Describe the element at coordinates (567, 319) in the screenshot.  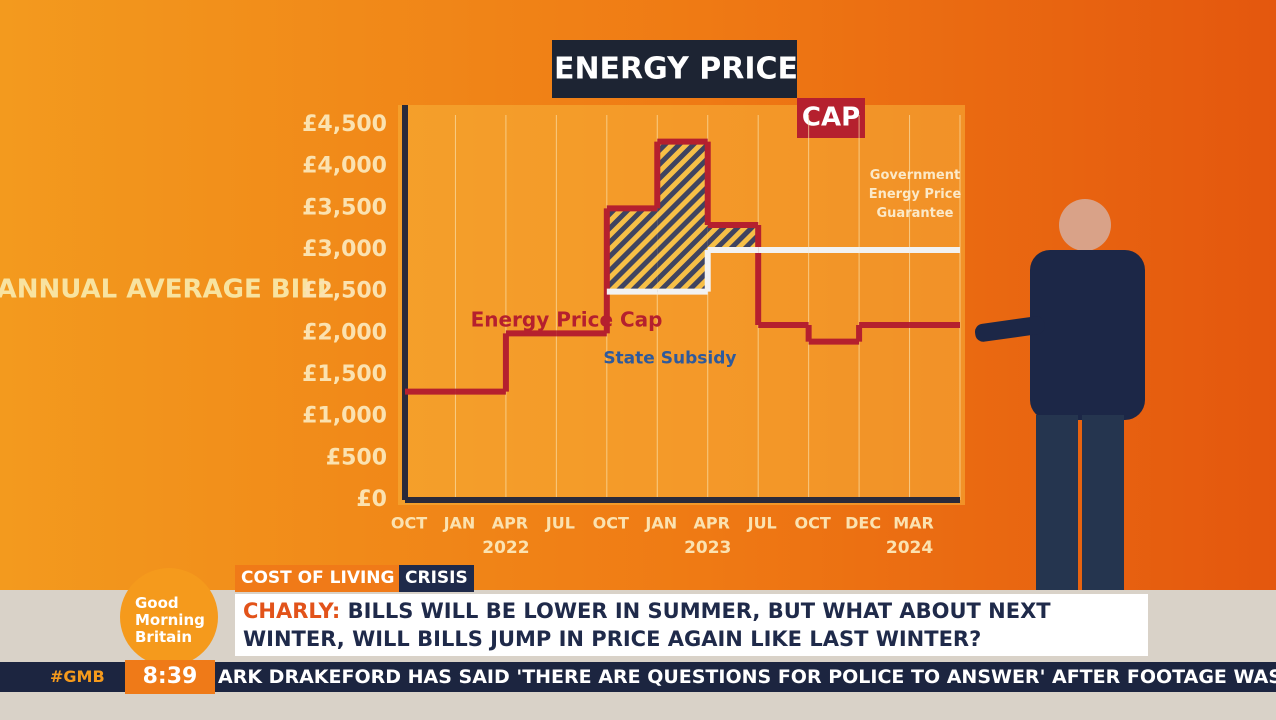
I see `series-label: Energy Price Cap` at that location.